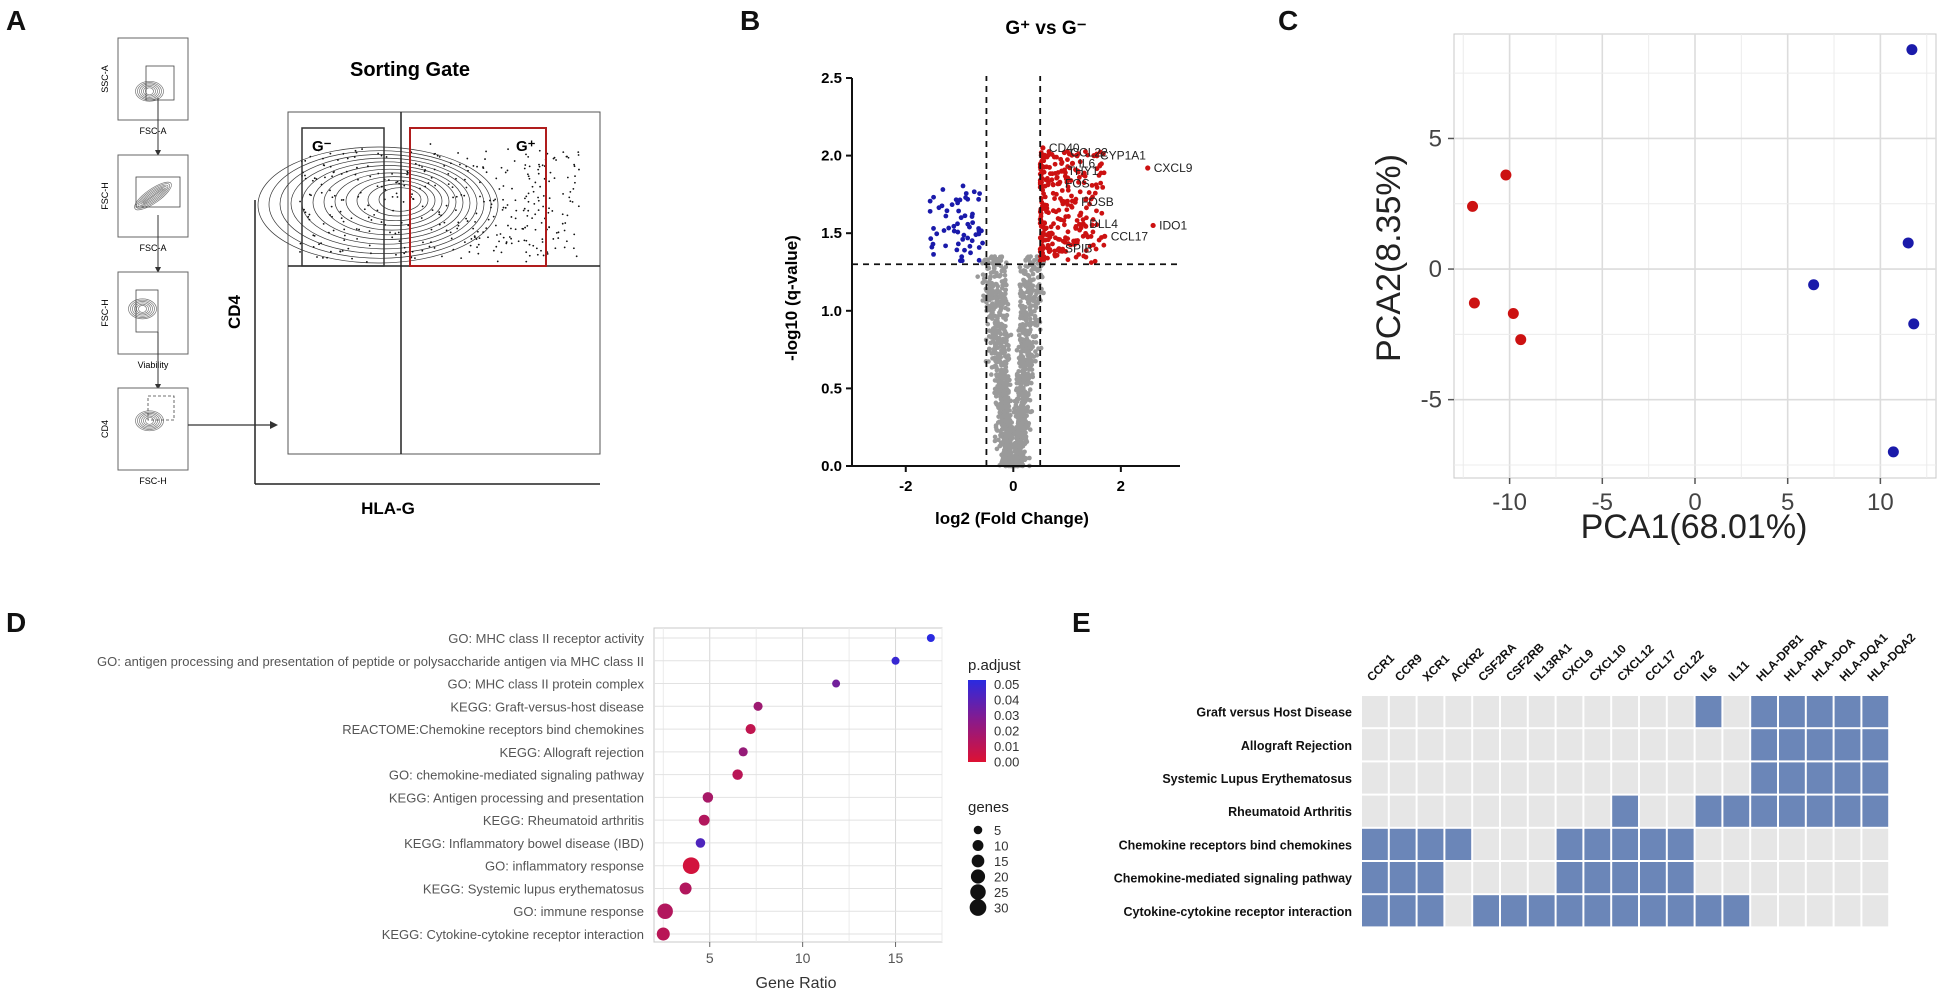 This screenshot has width=1949, height=998. I want to click on enrichment-term-label: KEGG: Rheumatoid arthritis, so click(564, 820).